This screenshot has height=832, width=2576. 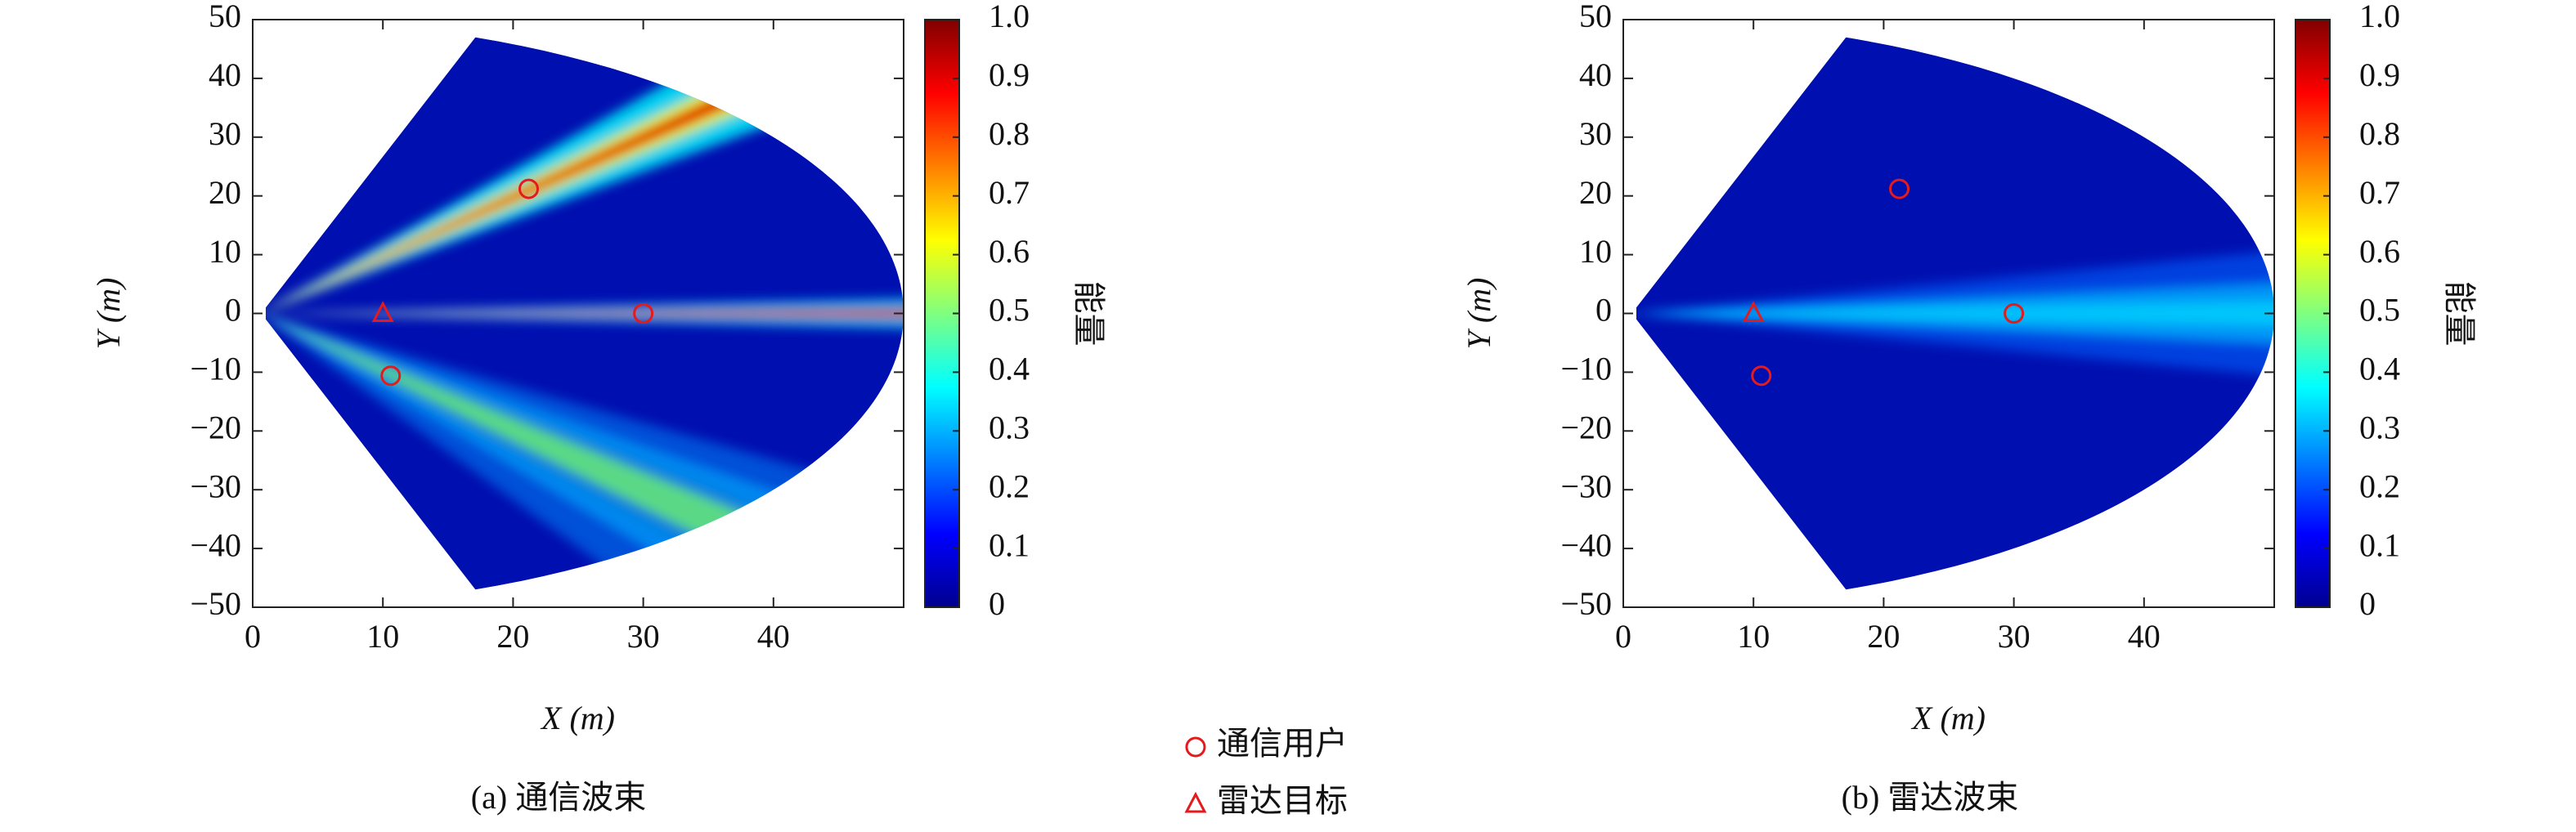 What do you see at coordinates (1930, 797) in the screenshot?
I see `caption: (b) 雷达波束` at bounding box center [1930, 797].